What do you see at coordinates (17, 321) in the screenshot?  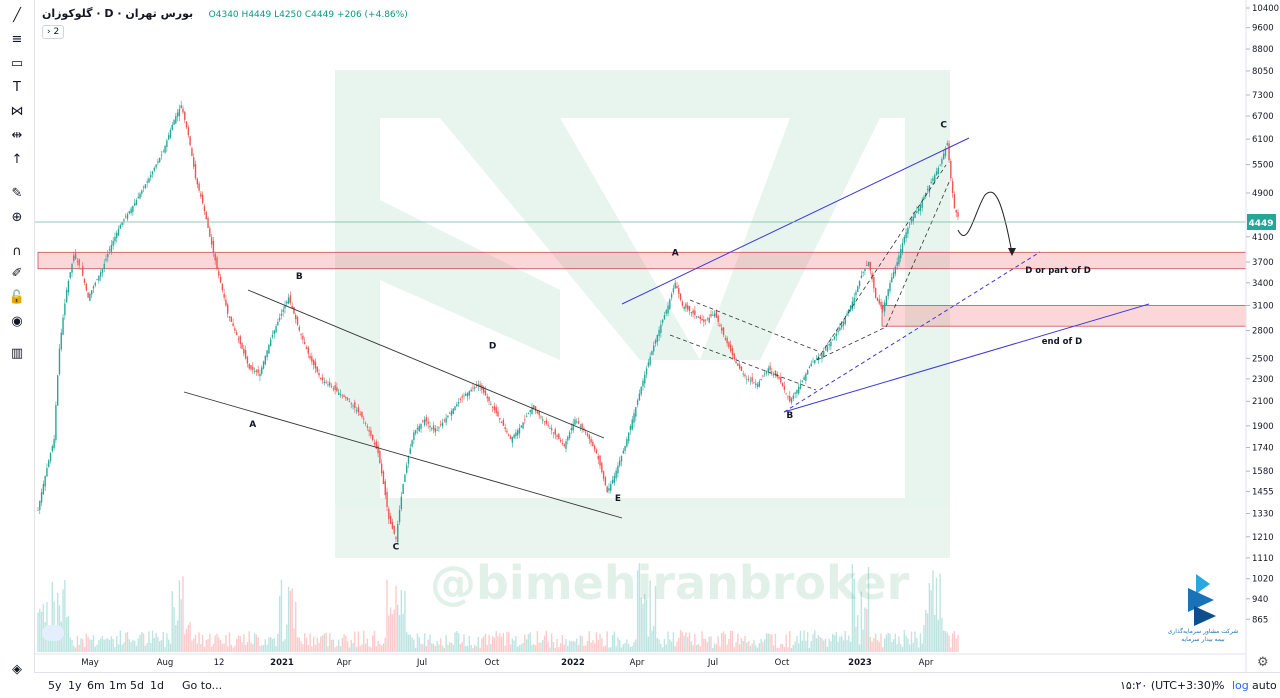 I see `eye-icon: ◉` at bounding box center [17, 321].